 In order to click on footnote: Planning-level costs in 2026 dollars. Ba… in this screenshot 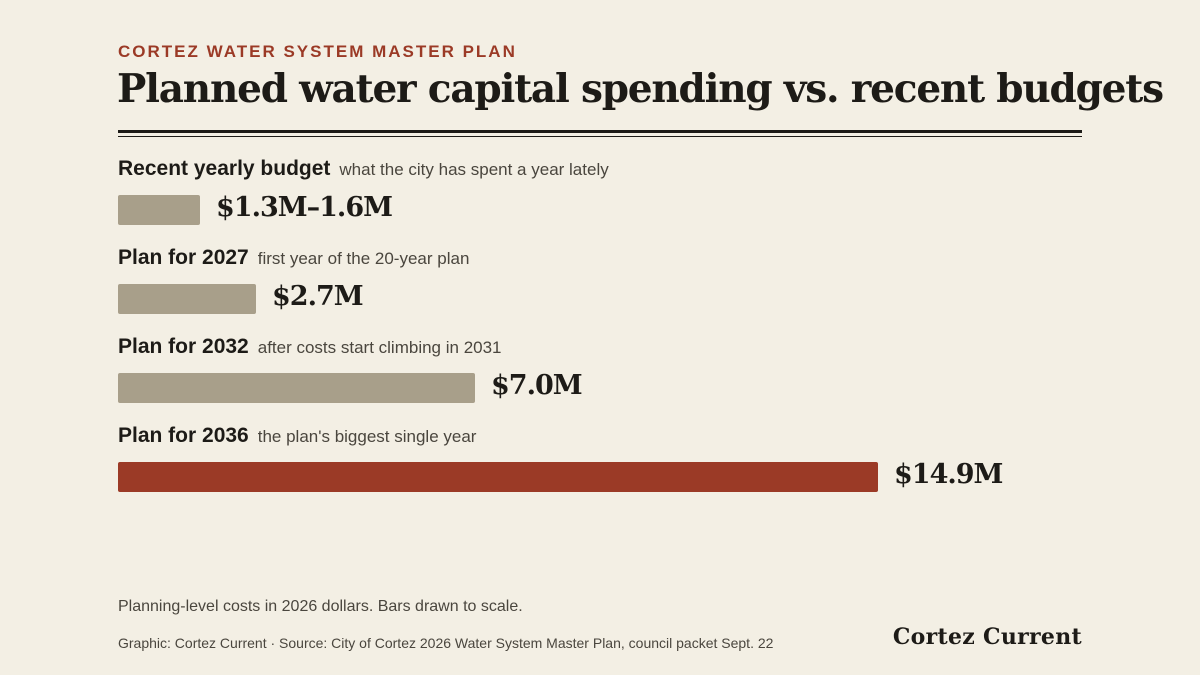, I will do `click(320, 606)`.